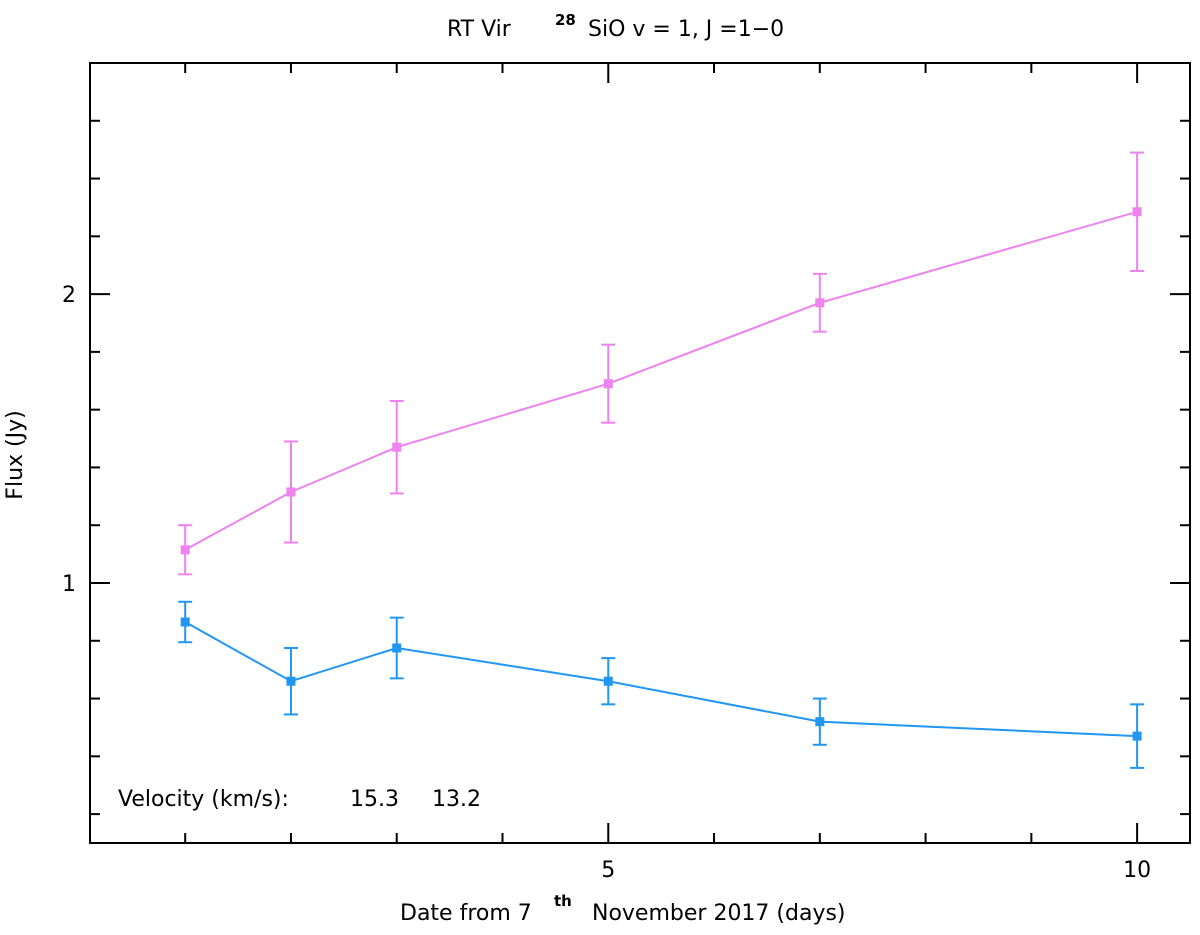  Describe the element at coordinates (608, 870) in the screenshot. I see `x-tick-label: 5` at that location.